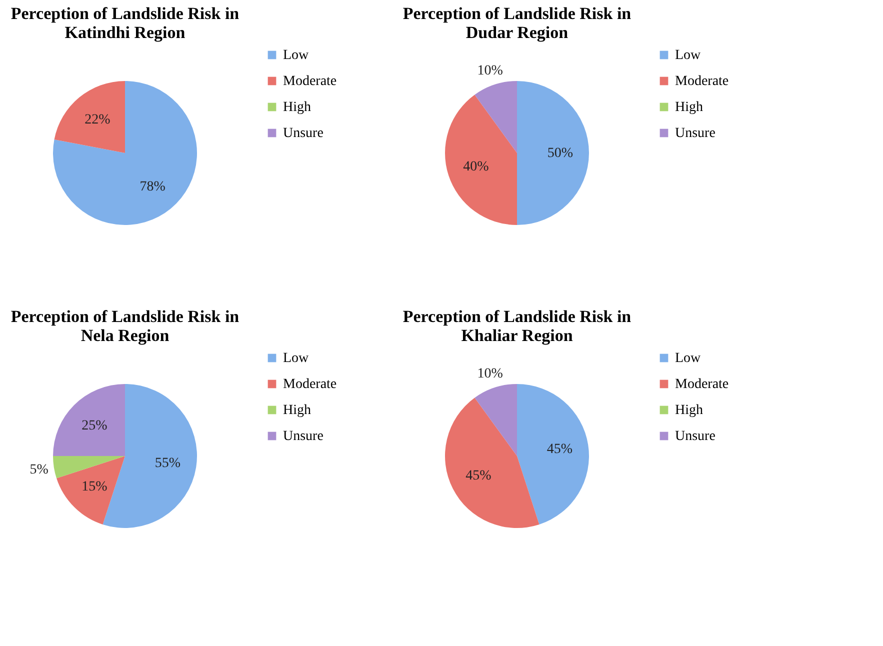 Image resolution: width=883 pixels, height=646 pixels. I want to click on text: Nela Region, so click(125, 335).